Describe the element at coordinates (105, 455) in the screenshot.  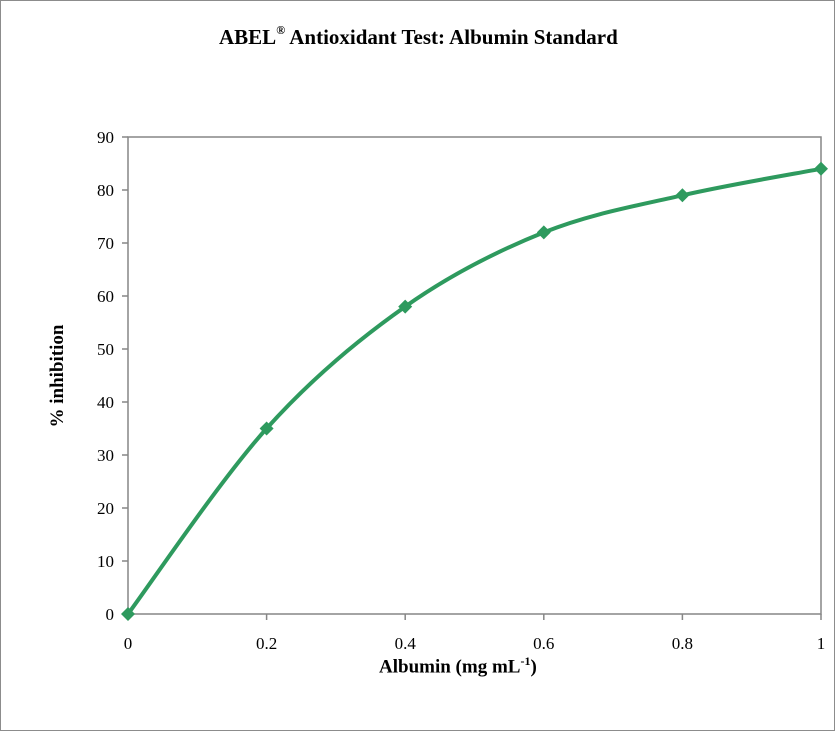
I see `y-tick-label: 30` at that location.